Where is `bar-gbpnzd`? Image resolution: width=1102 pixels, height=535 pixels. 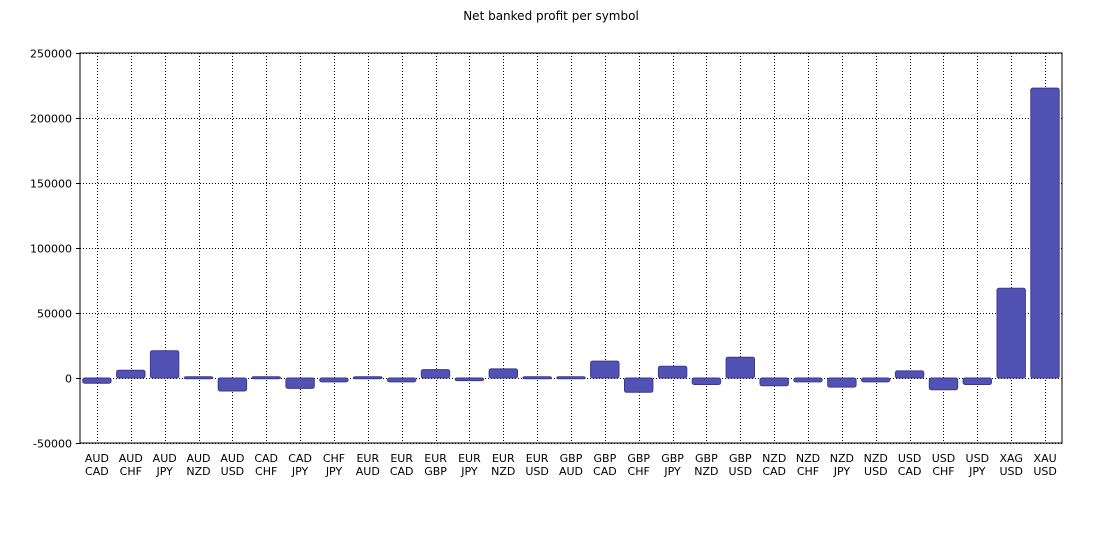
bar-gbpnzd is located at coordinates (706, 381).